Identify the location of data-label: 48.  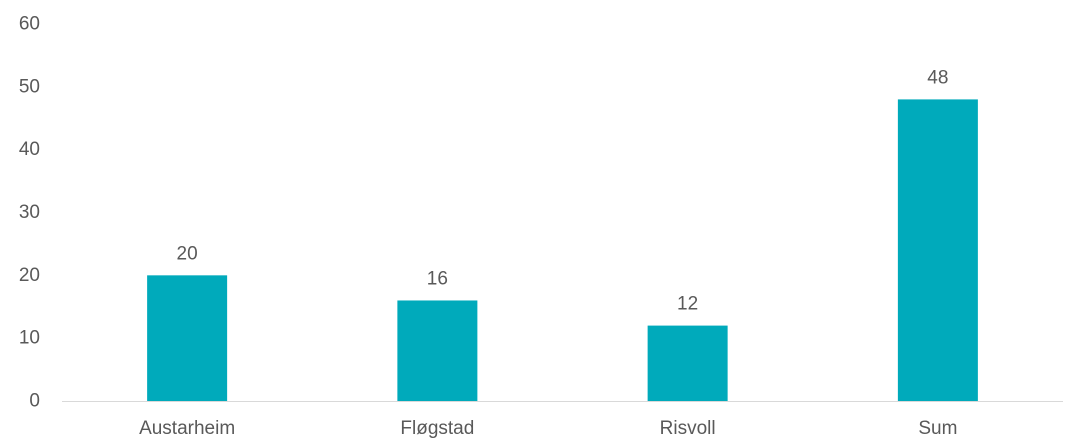
(937, 77).